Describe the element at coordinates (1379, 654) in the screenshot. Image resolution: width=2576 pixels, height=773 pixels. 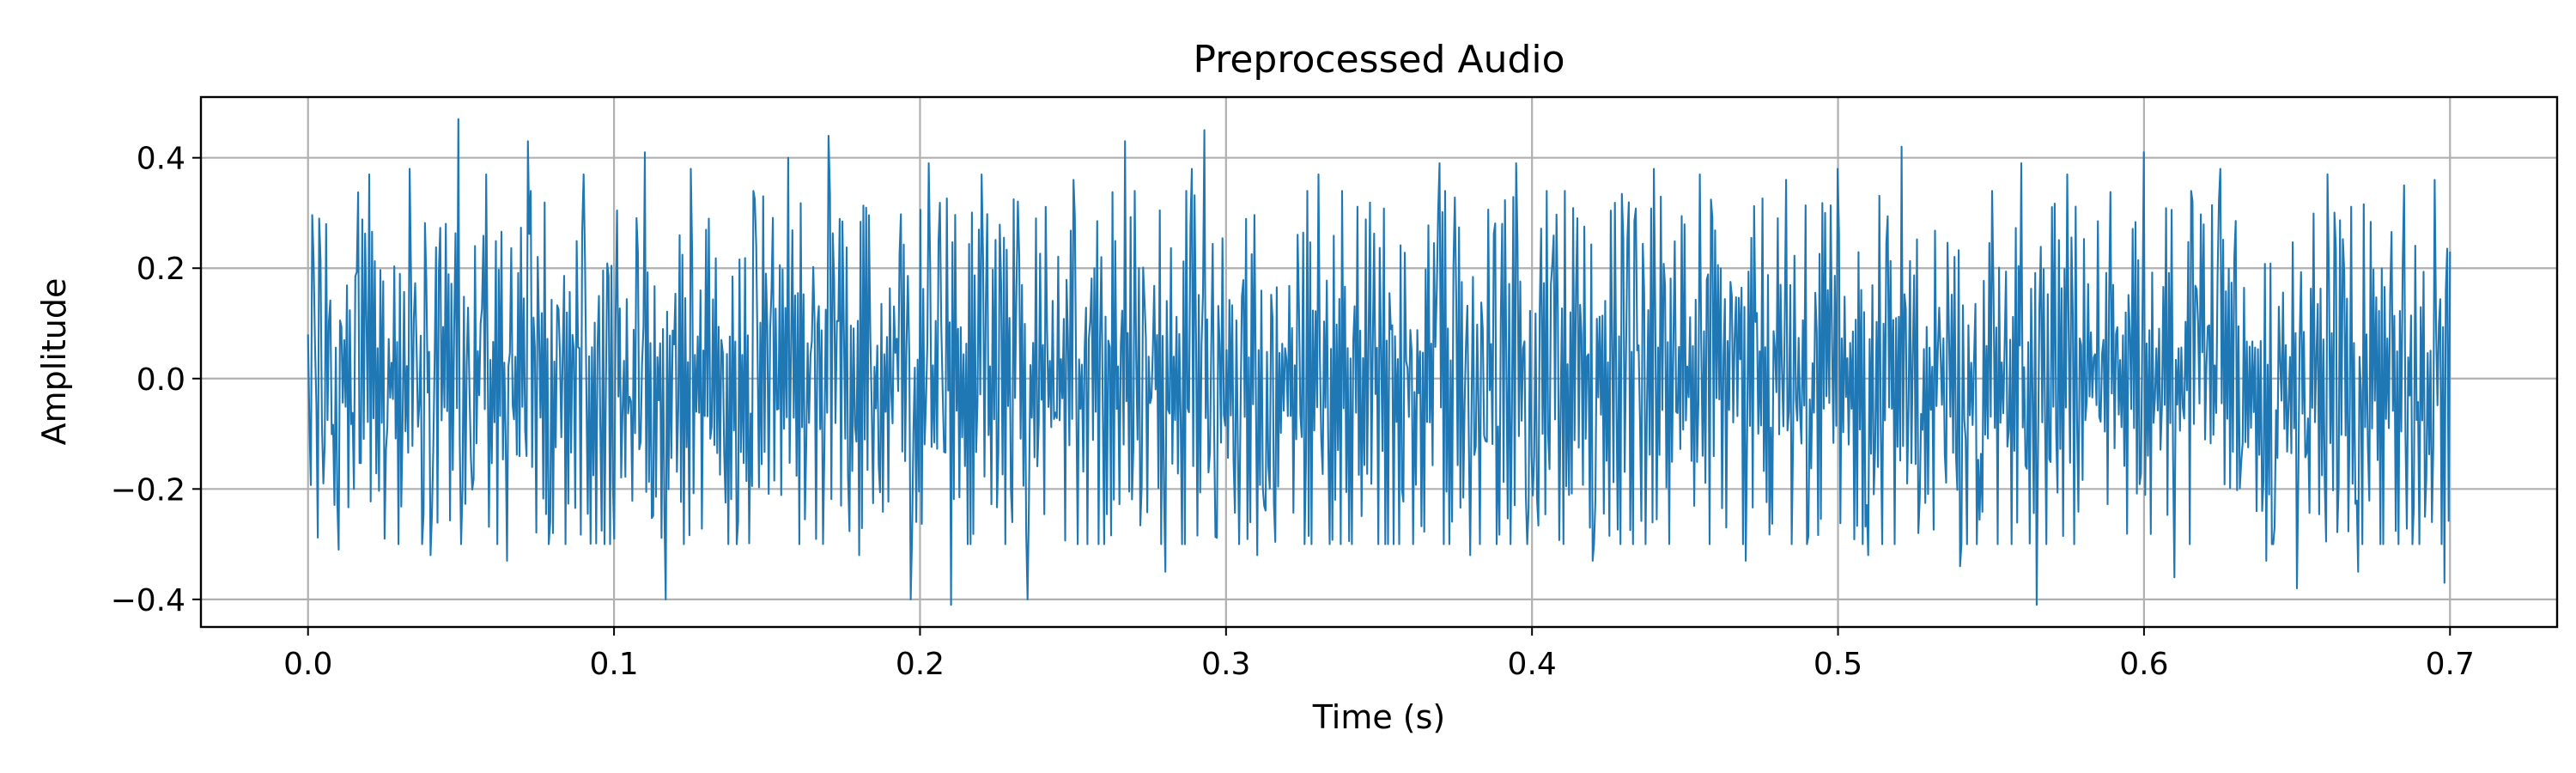
I see `x-axis-ticks: 0.0 0.1 0.2 0.3 0.4 0.5 0.6 0.7` at that location.